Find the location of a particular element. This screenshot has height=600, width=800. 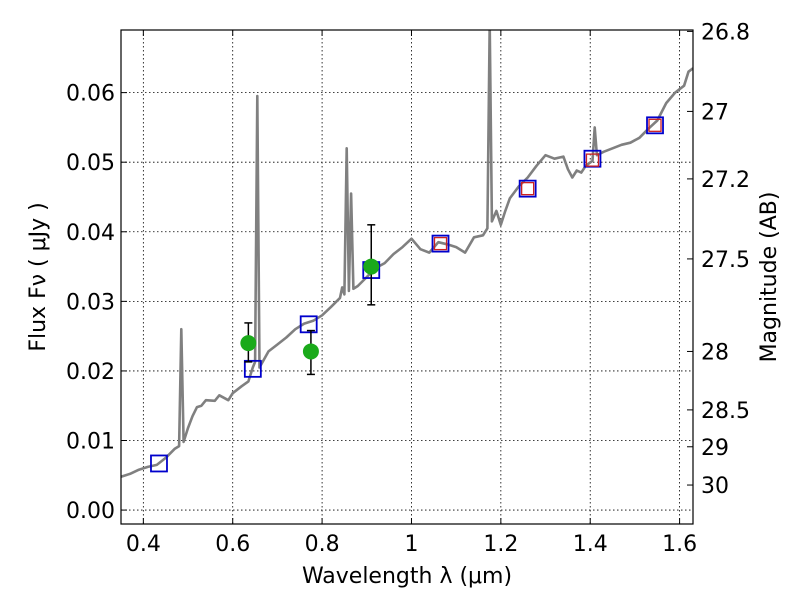

y-axis-title-left: Flux Fν ( μJy ) is located at coordinates (38, 276).